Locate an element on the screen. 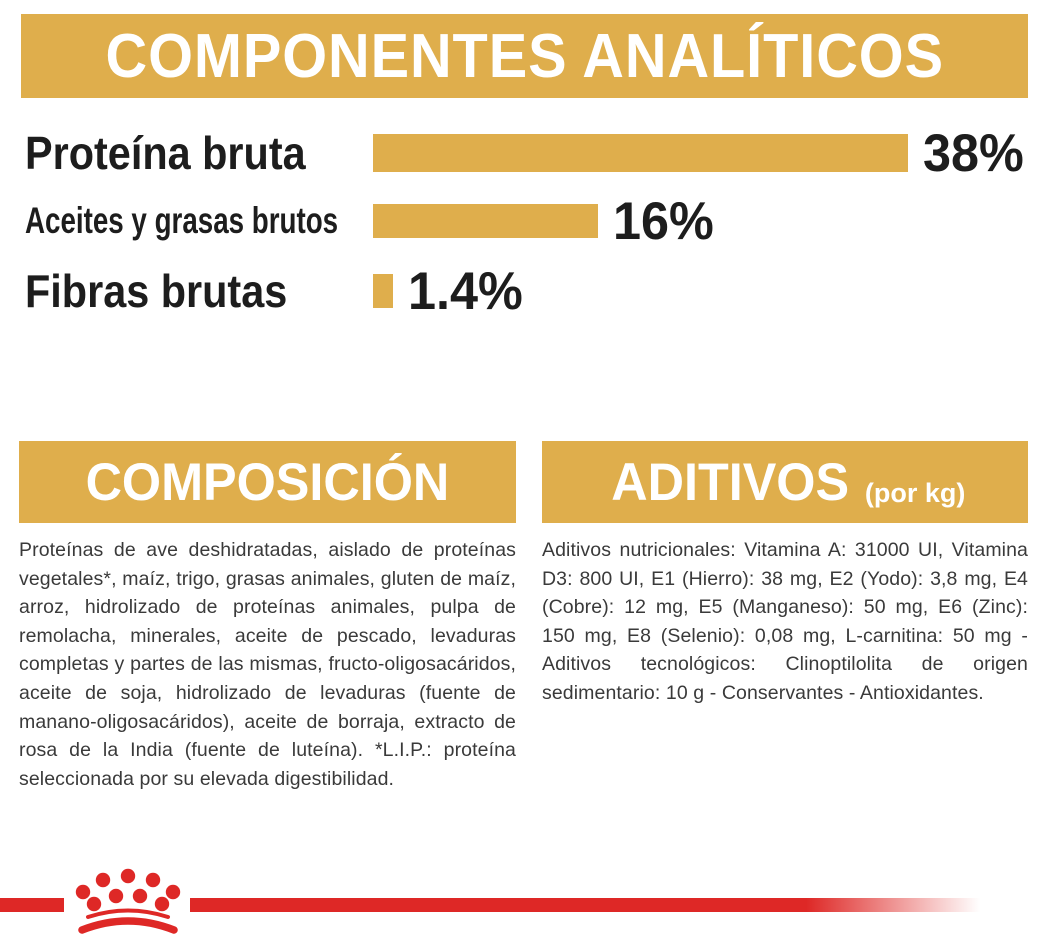  additives-unit-note: (por kg) is located at coordinates (915, 493).